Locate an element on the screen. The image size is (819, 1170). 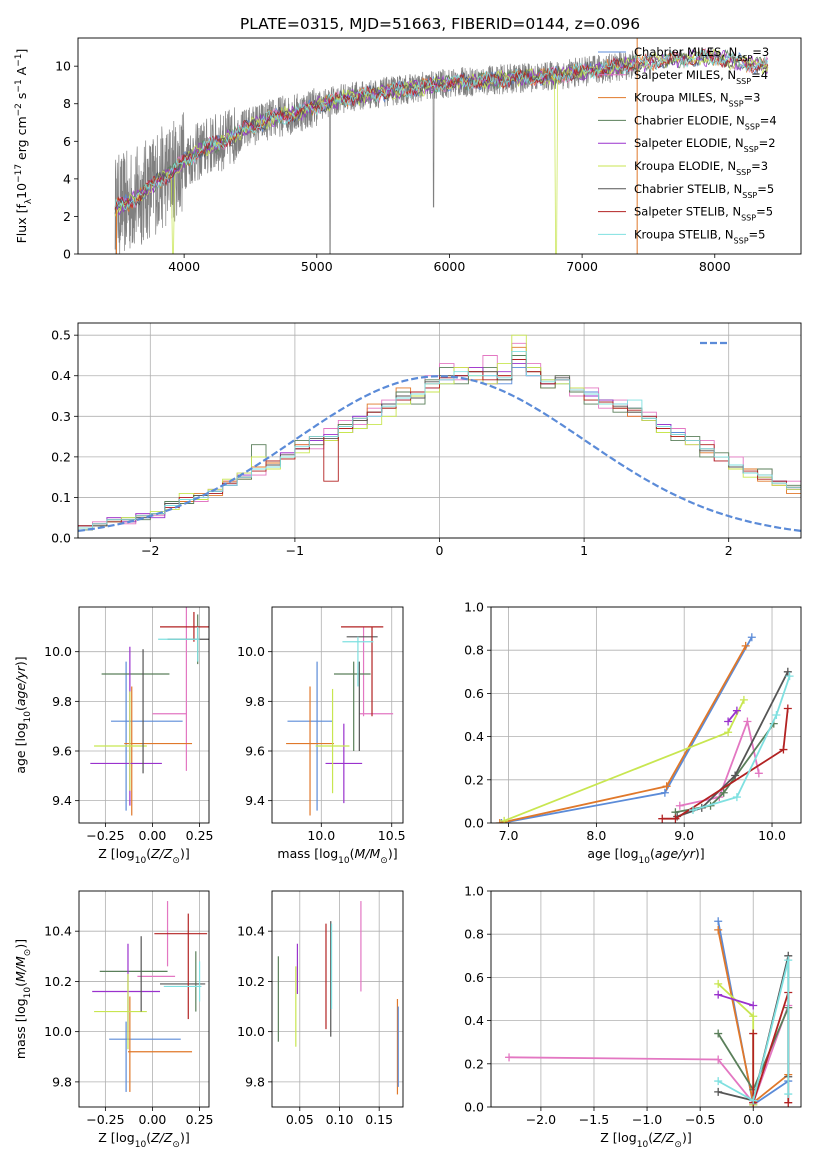
tick-group: 10.0 10.5 9.4 9.6 9.8 10.0 is located at coordinates (321, 743).